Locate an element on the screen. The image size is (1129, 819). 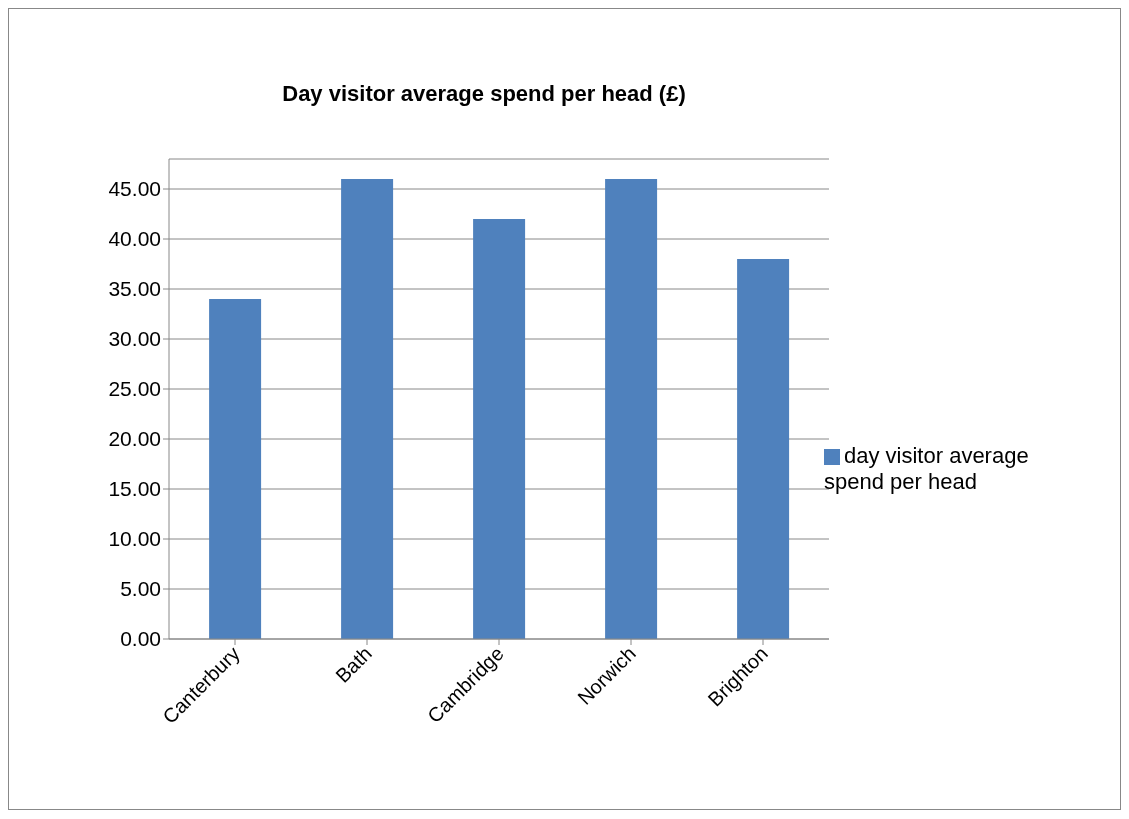
y-tick-label: 40.00 is located at coordinates (134, 239).